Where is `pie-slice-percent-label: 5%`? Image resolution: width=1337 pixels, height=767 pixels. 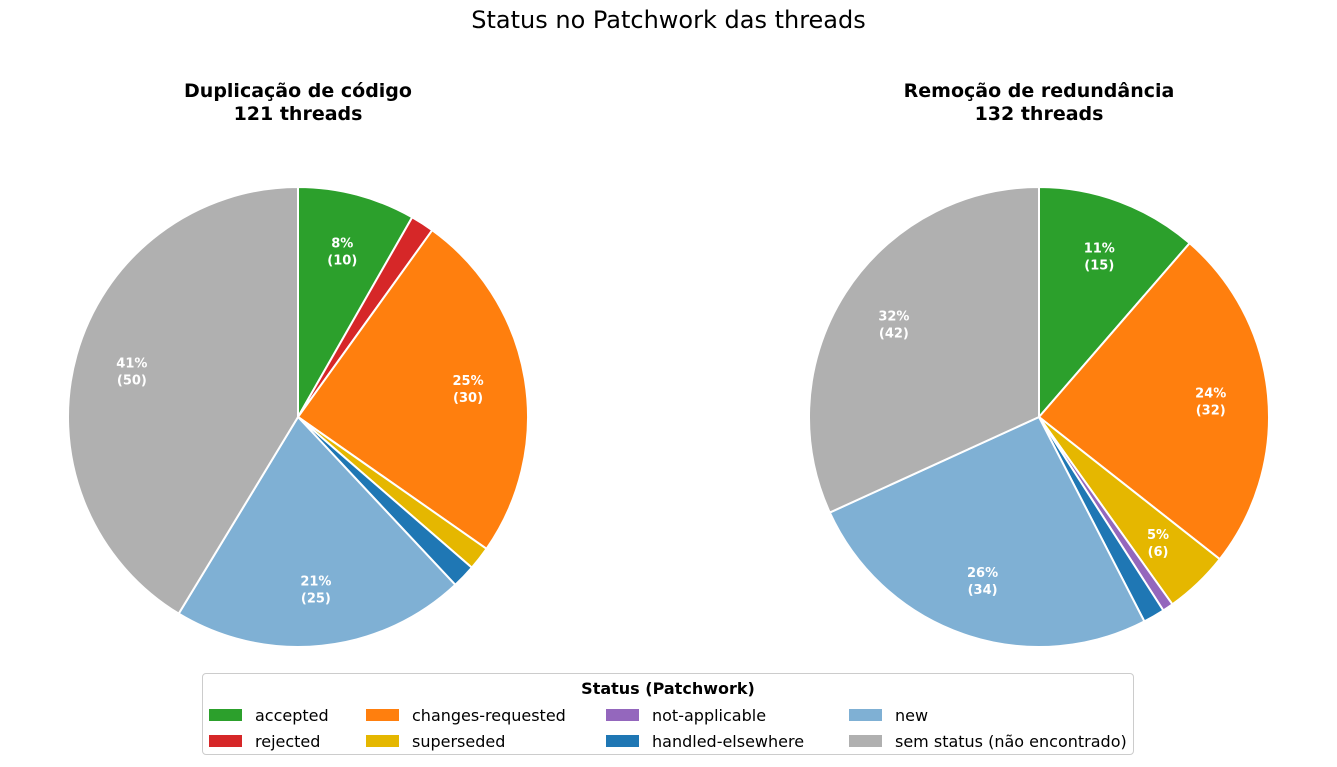
pie-slice-percent-label: 5% is located at coordinates (1158, 535).